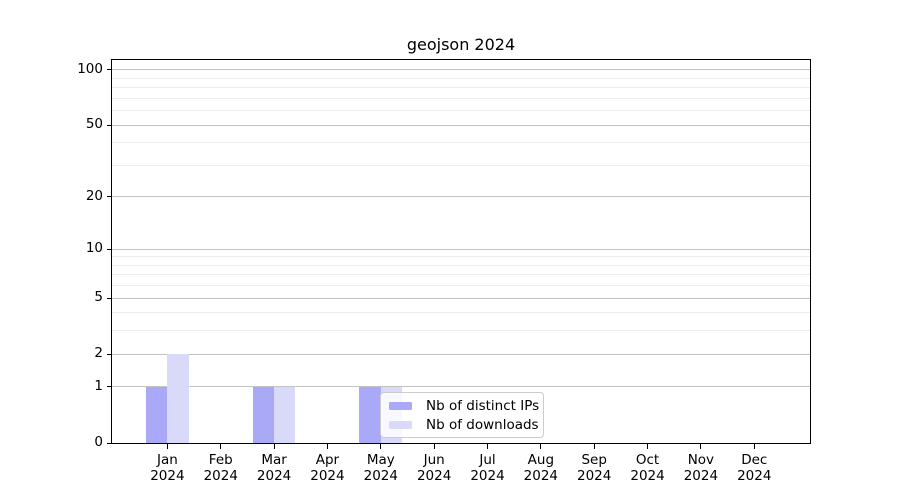  I want to click on x-tick-label: Apr 2024, so click(327, 468).